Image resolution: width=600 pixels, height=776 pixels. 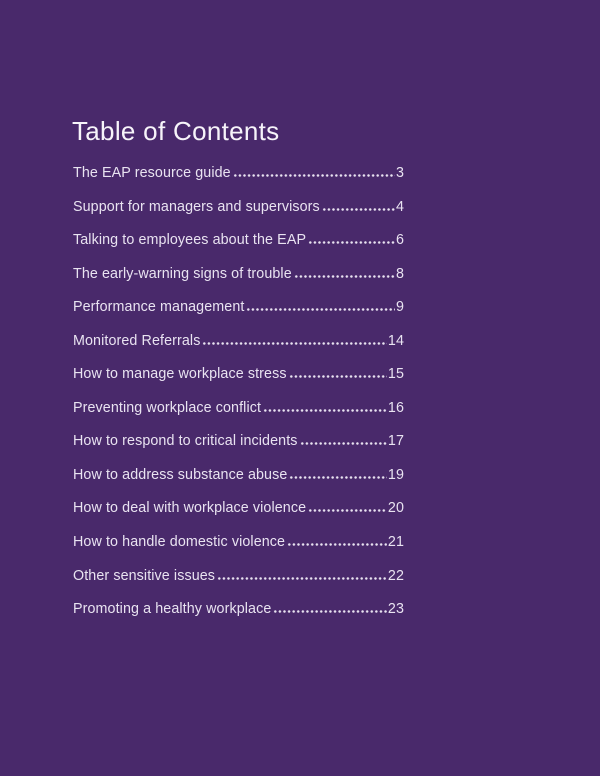 I want to click on toc-entry-label: Promoting a healthy workplace, so click(x=172, y=609).